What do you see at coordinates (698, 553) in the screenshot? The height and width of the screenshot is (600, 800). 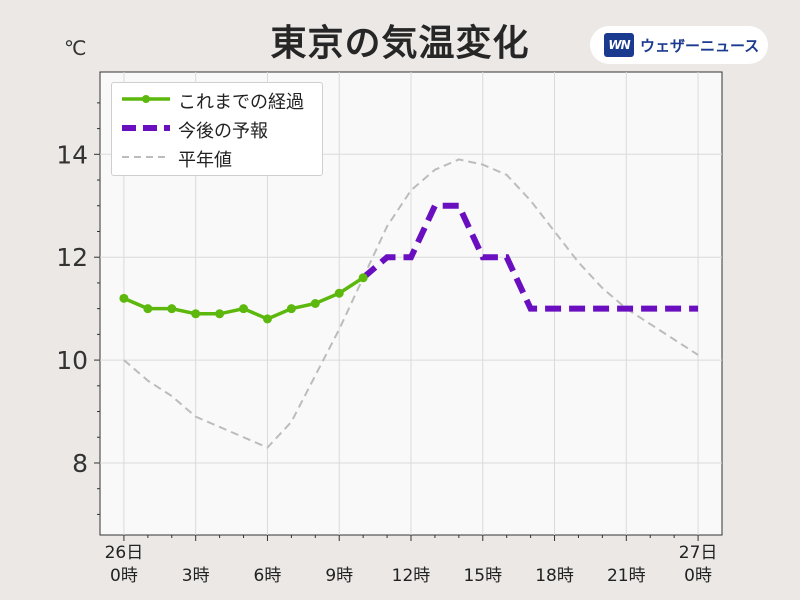 I see `x-tick-label-date: 27日` at bounding box center [698, 553].